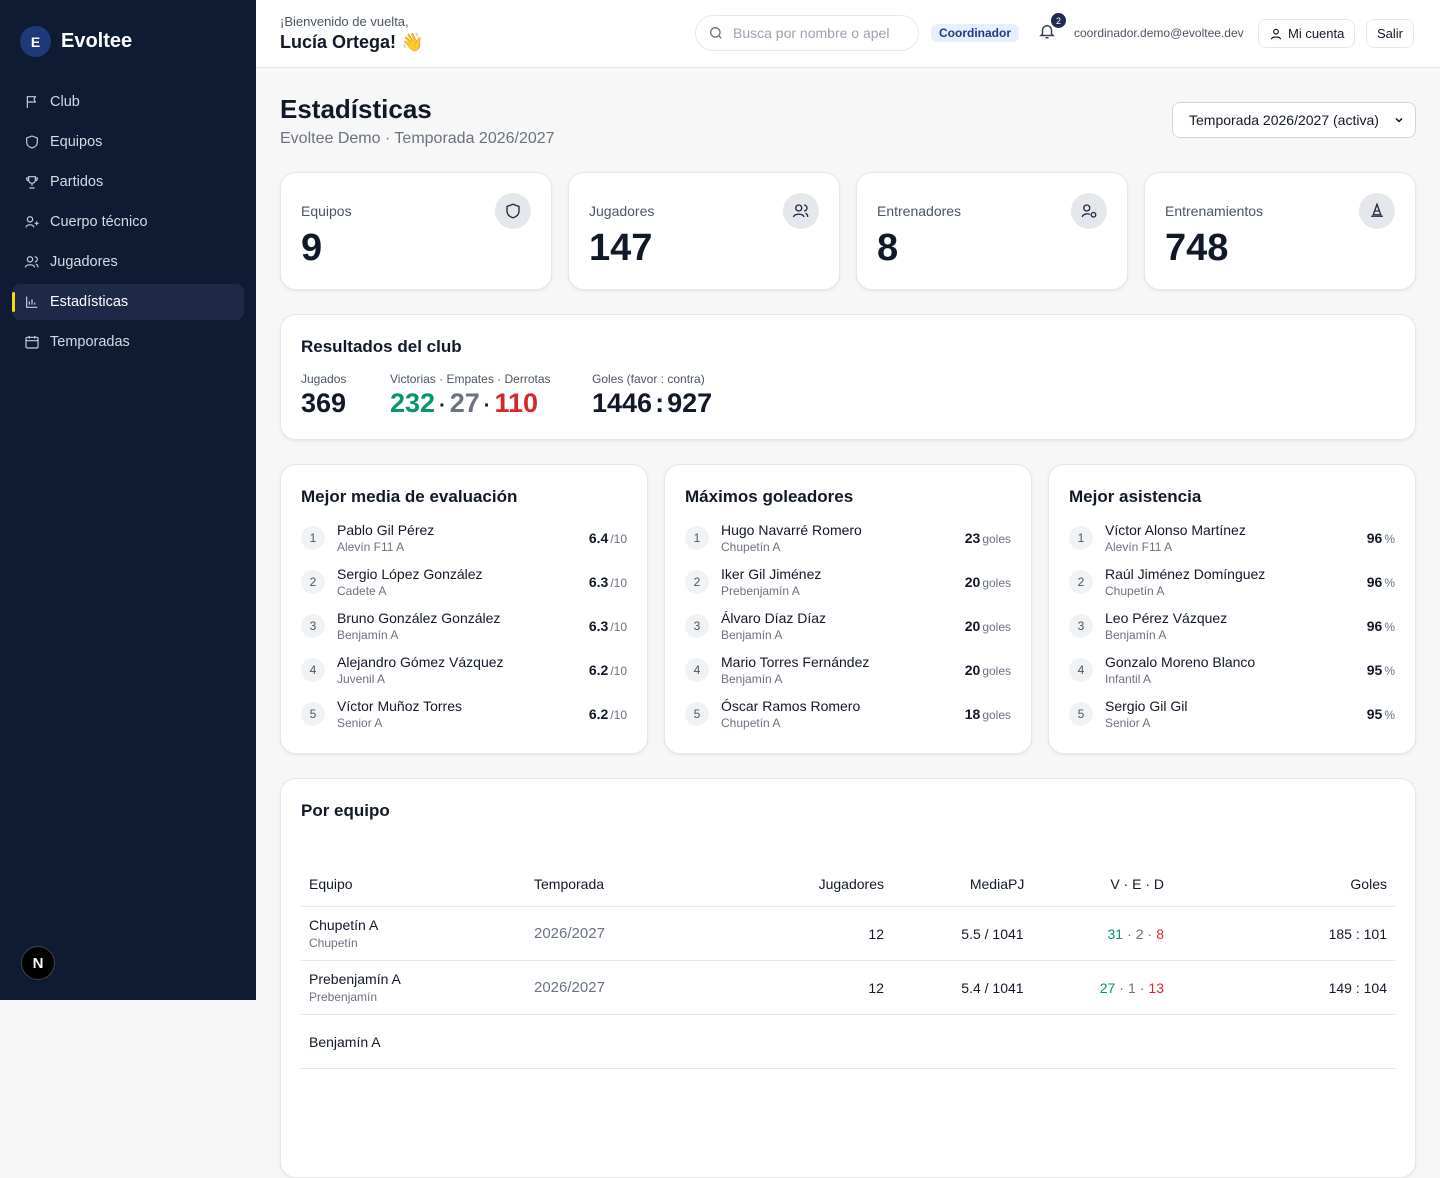  Describe the element at coordinates (1081, 714) in the screenshot. I see `rank: 5` at that location.